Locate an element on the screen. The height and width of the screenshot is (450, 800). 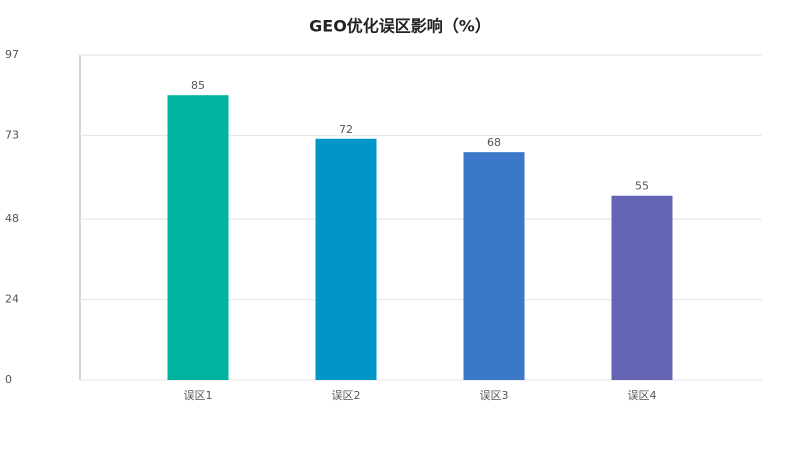
chart-title: GEO优化误区影响（%） is located at coordinates (400, 26).